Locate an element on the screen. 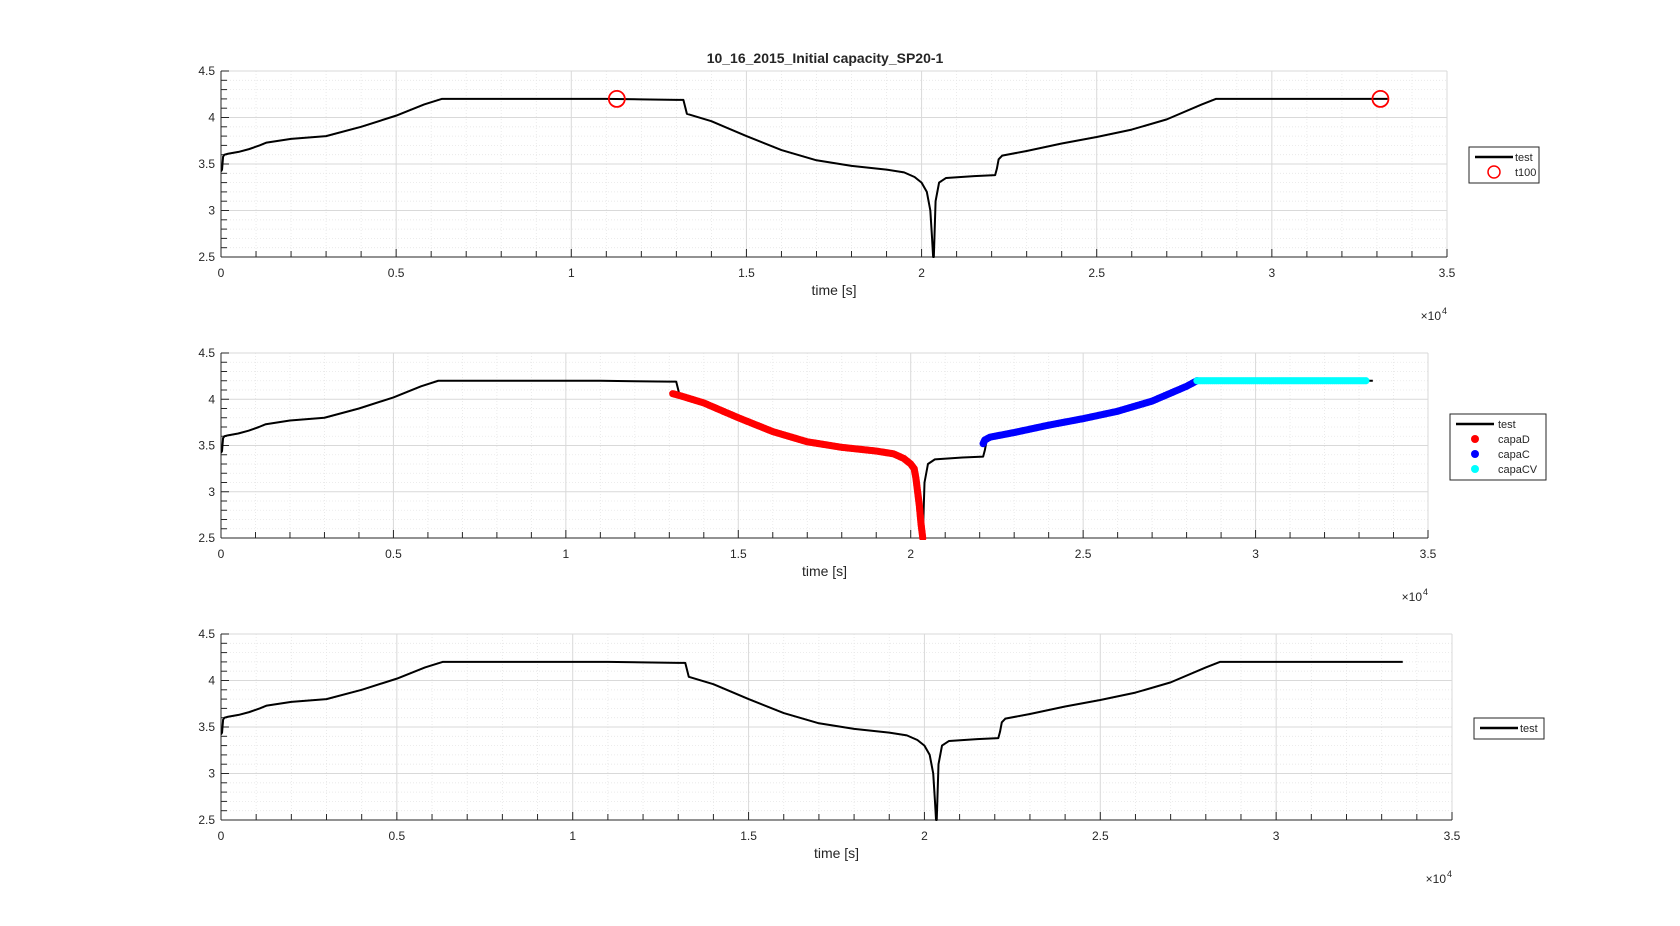  x-exponent-1: ×10 is located at coordinates (1431, 316).